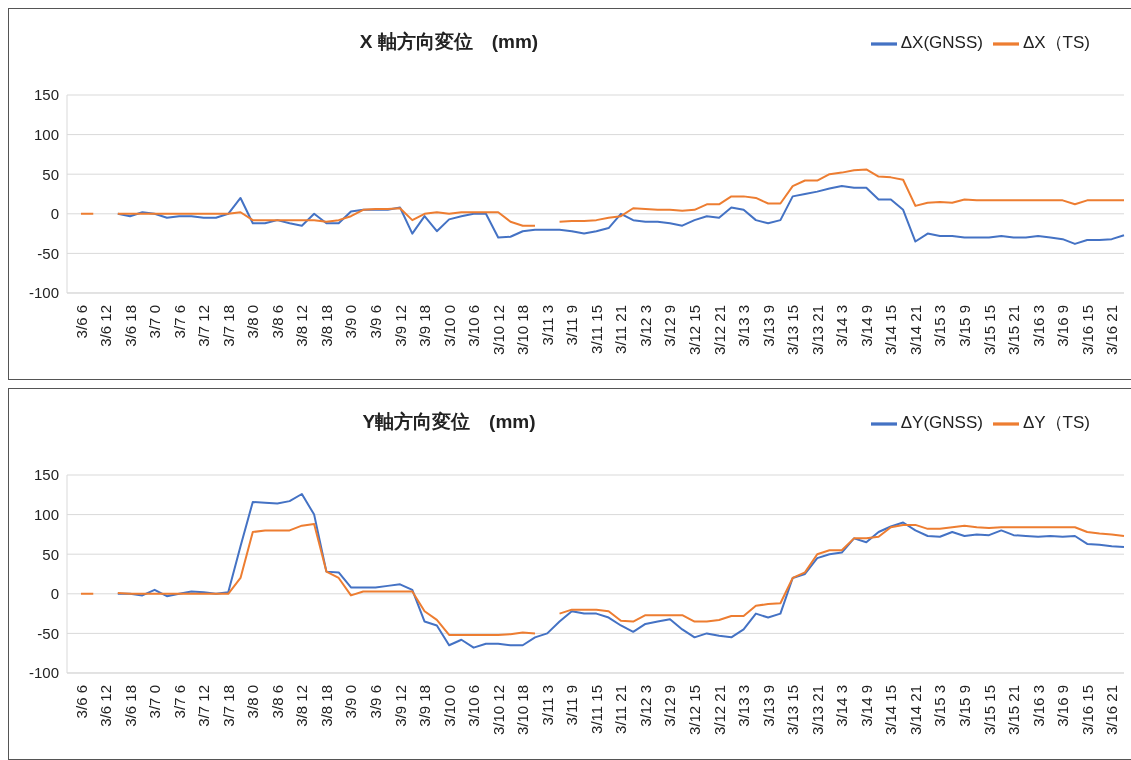 This screenshot has width=1131, height=760. What do you see at coordinates (449, 422) in the screenshot?
I see `chart-title: Y軸方向変位 (mm)` at bounding box center [449, 422].